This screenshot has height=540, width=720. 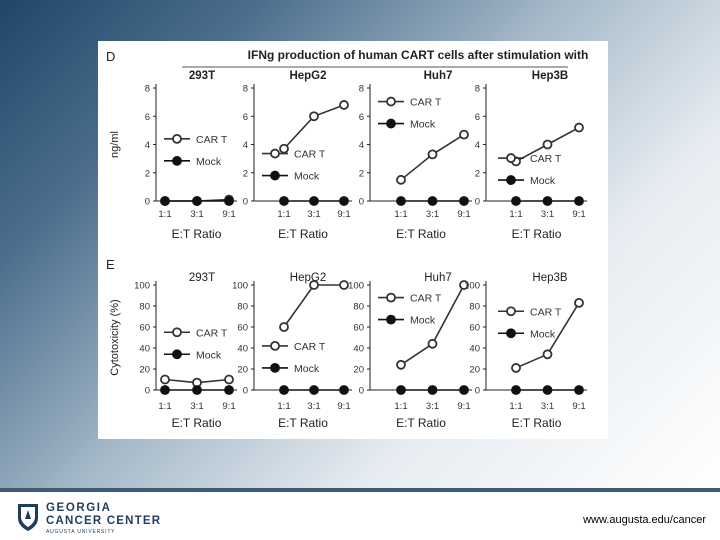 I want to click on y-tick-label-E-hep3b: 0, so click(x=477, y=391).